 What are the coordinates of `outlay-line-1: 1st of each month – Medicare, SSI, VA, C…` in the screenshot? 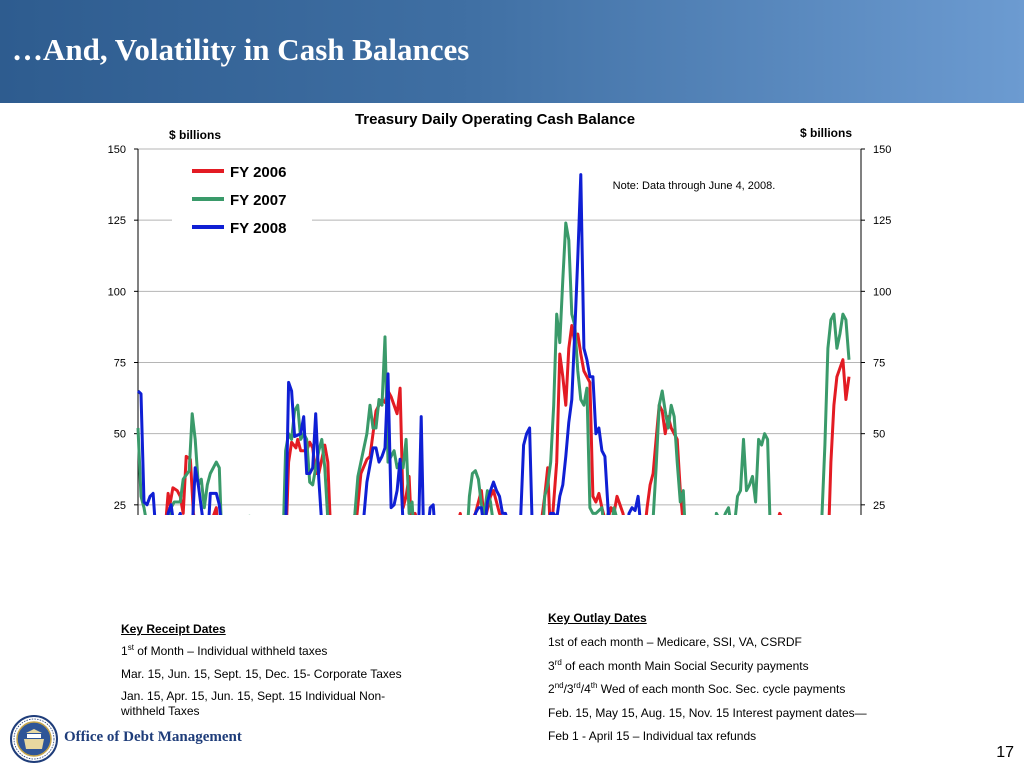 It's located at (675, 642).